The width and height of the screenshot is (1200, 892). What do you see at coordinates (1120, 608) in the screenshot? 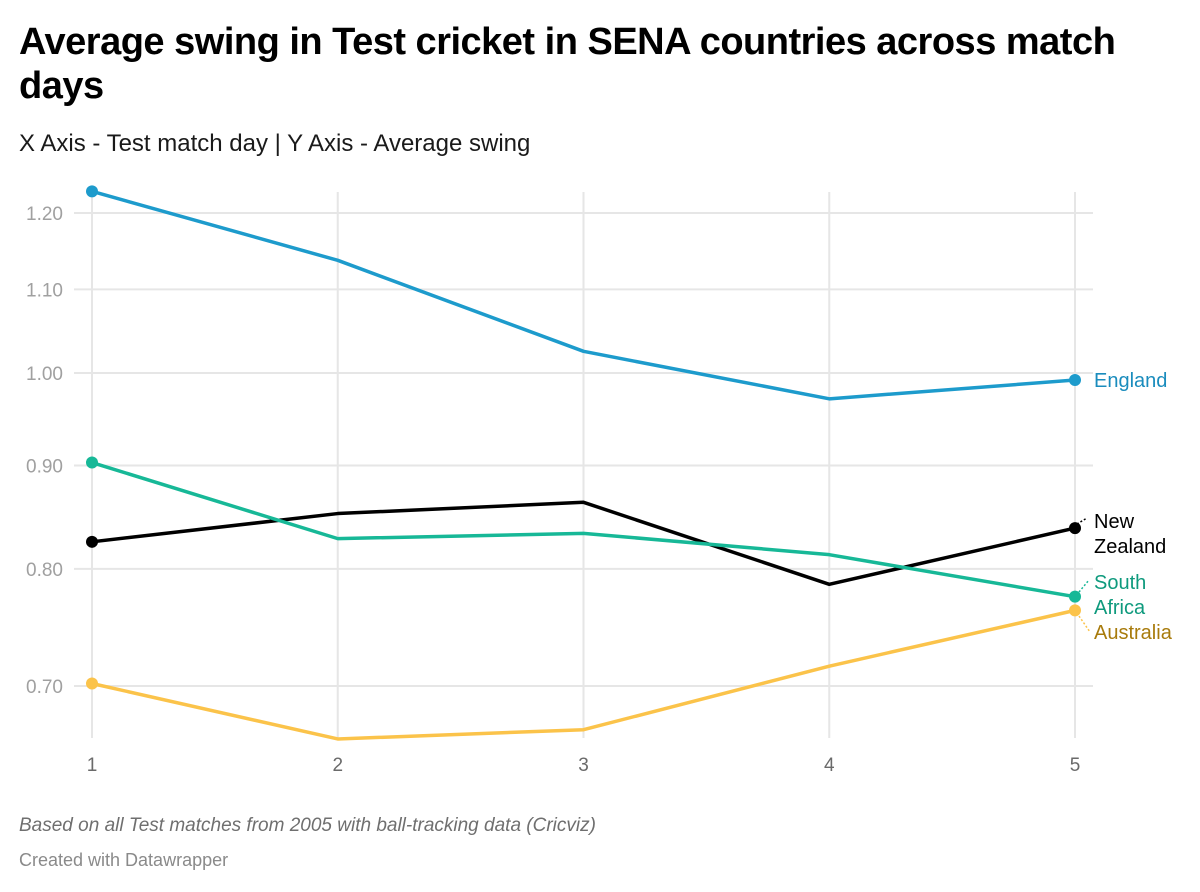
I see `series-label-line: Africa` at bounding box center [1120, 608].